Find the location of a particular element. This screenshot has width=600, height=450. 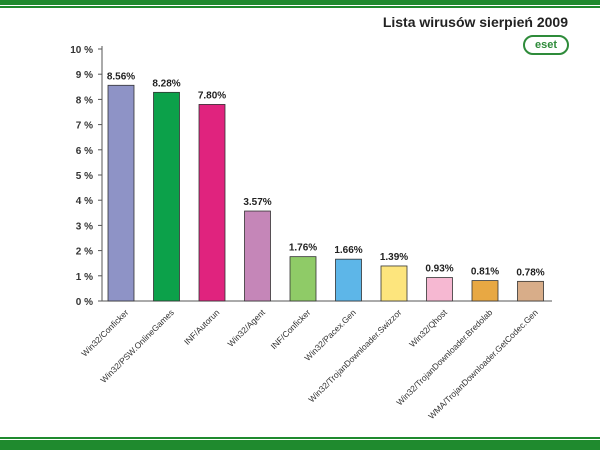

category-label: INF/Autorun is located at coordinates (202, 327).